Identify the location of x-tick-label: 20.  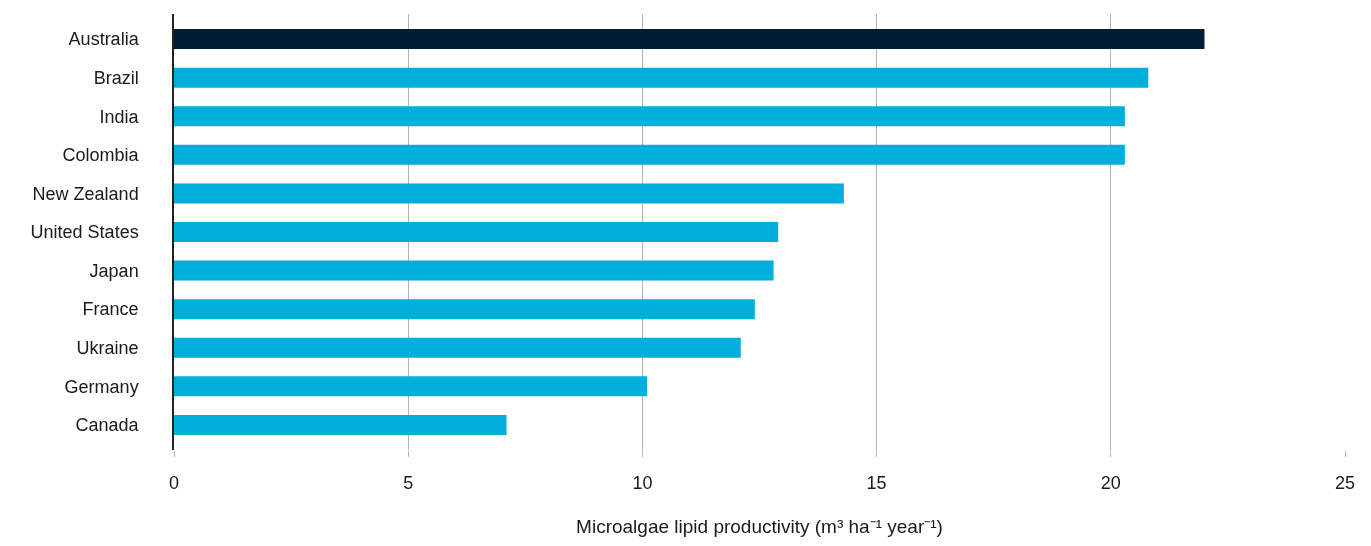
(1110, 482).